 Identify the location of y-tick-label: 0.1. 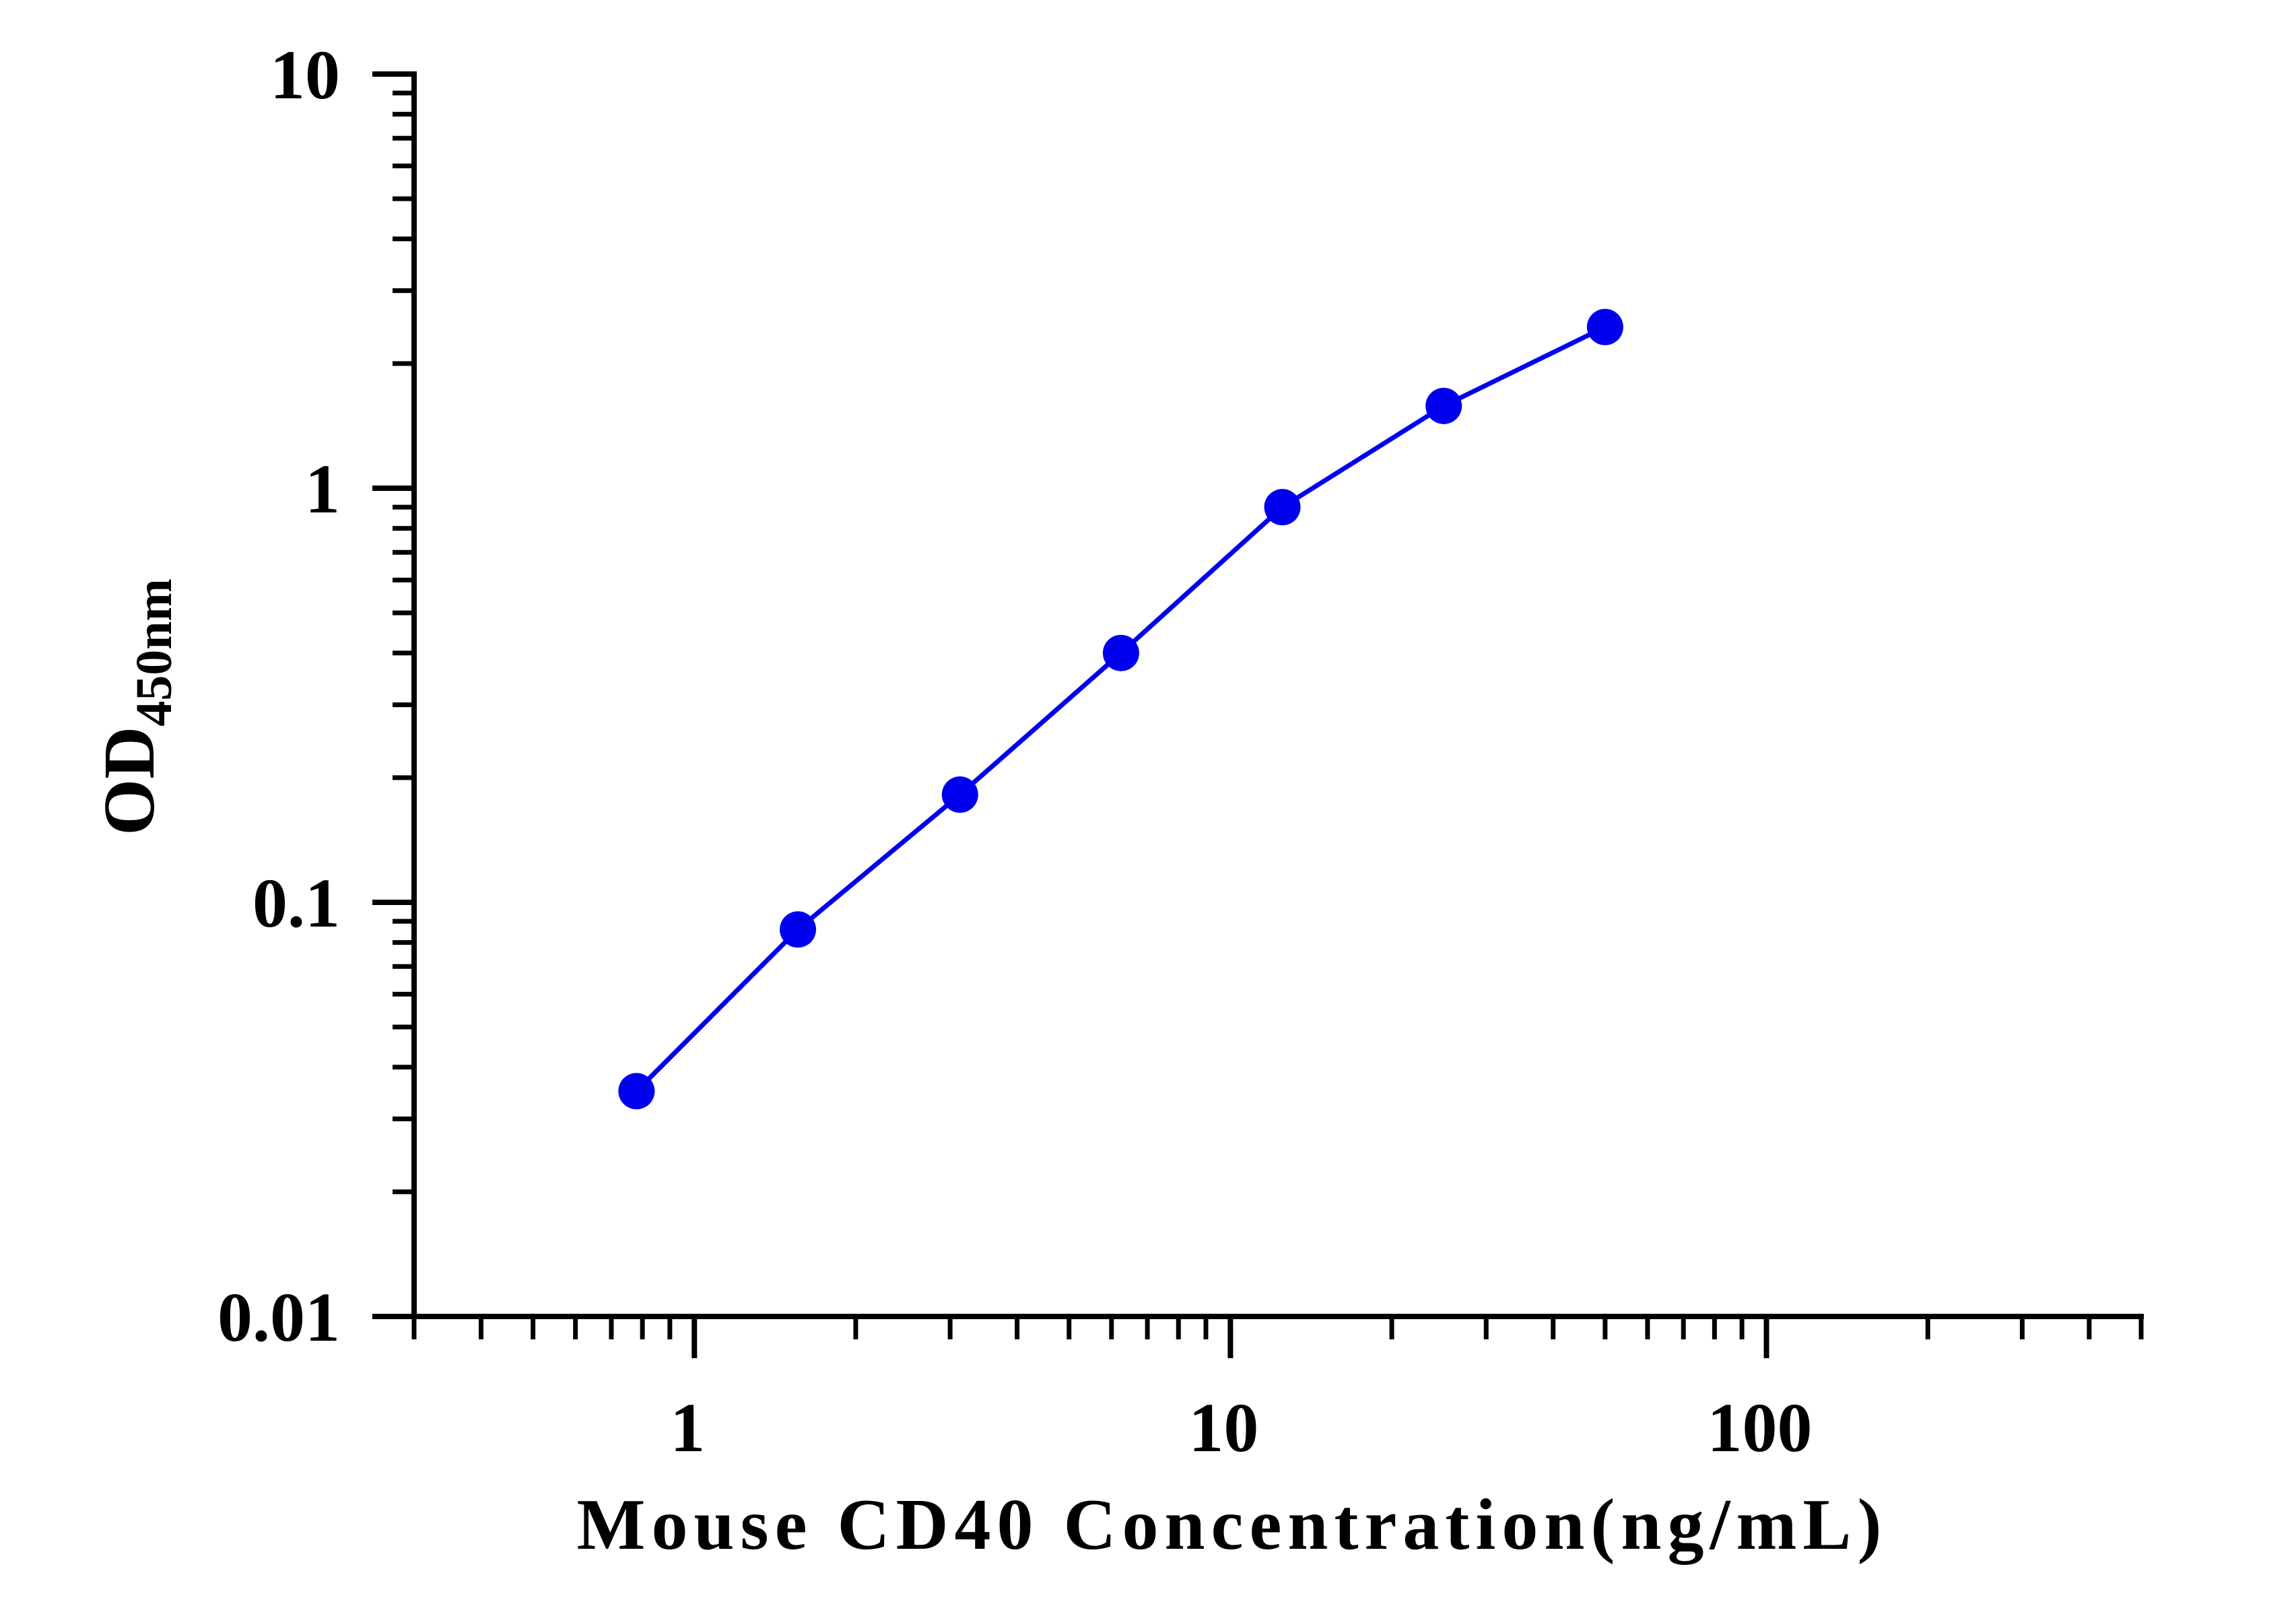
(296, 903).